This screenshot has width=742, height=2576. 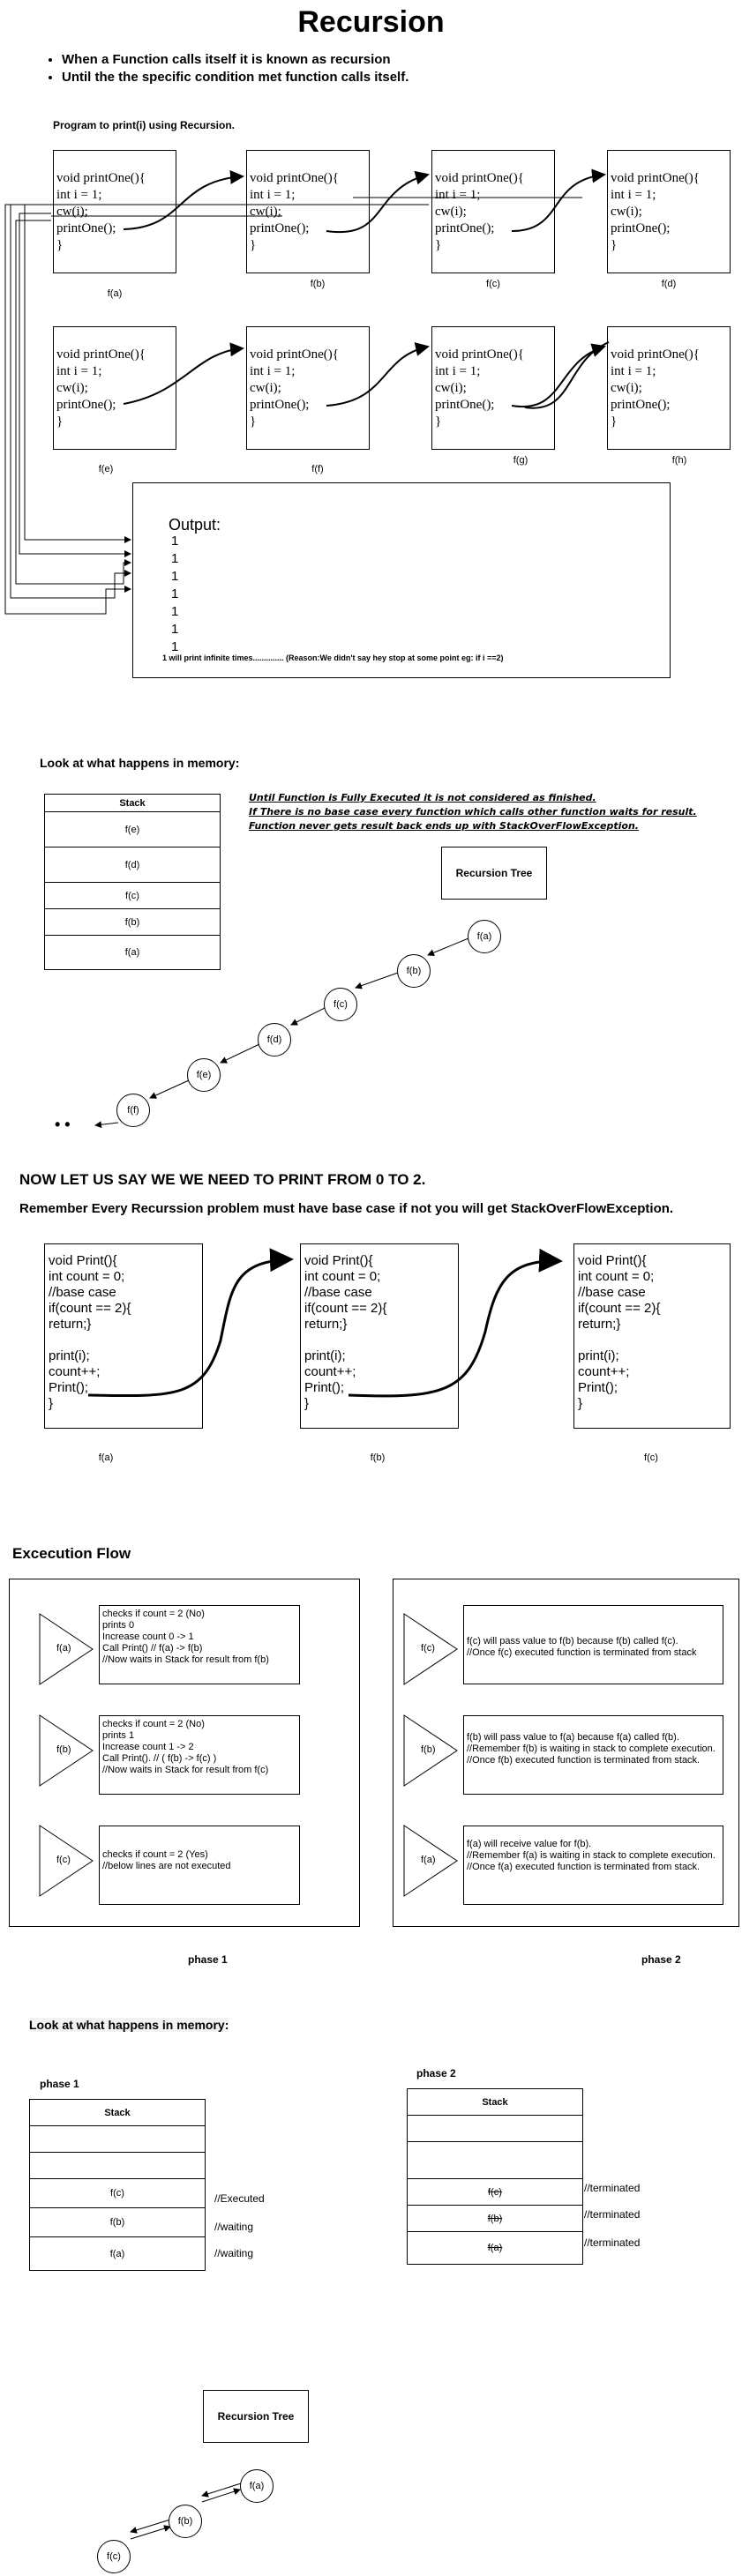 I want to click on tree-node: f(d), so click(x=274, y=1040).